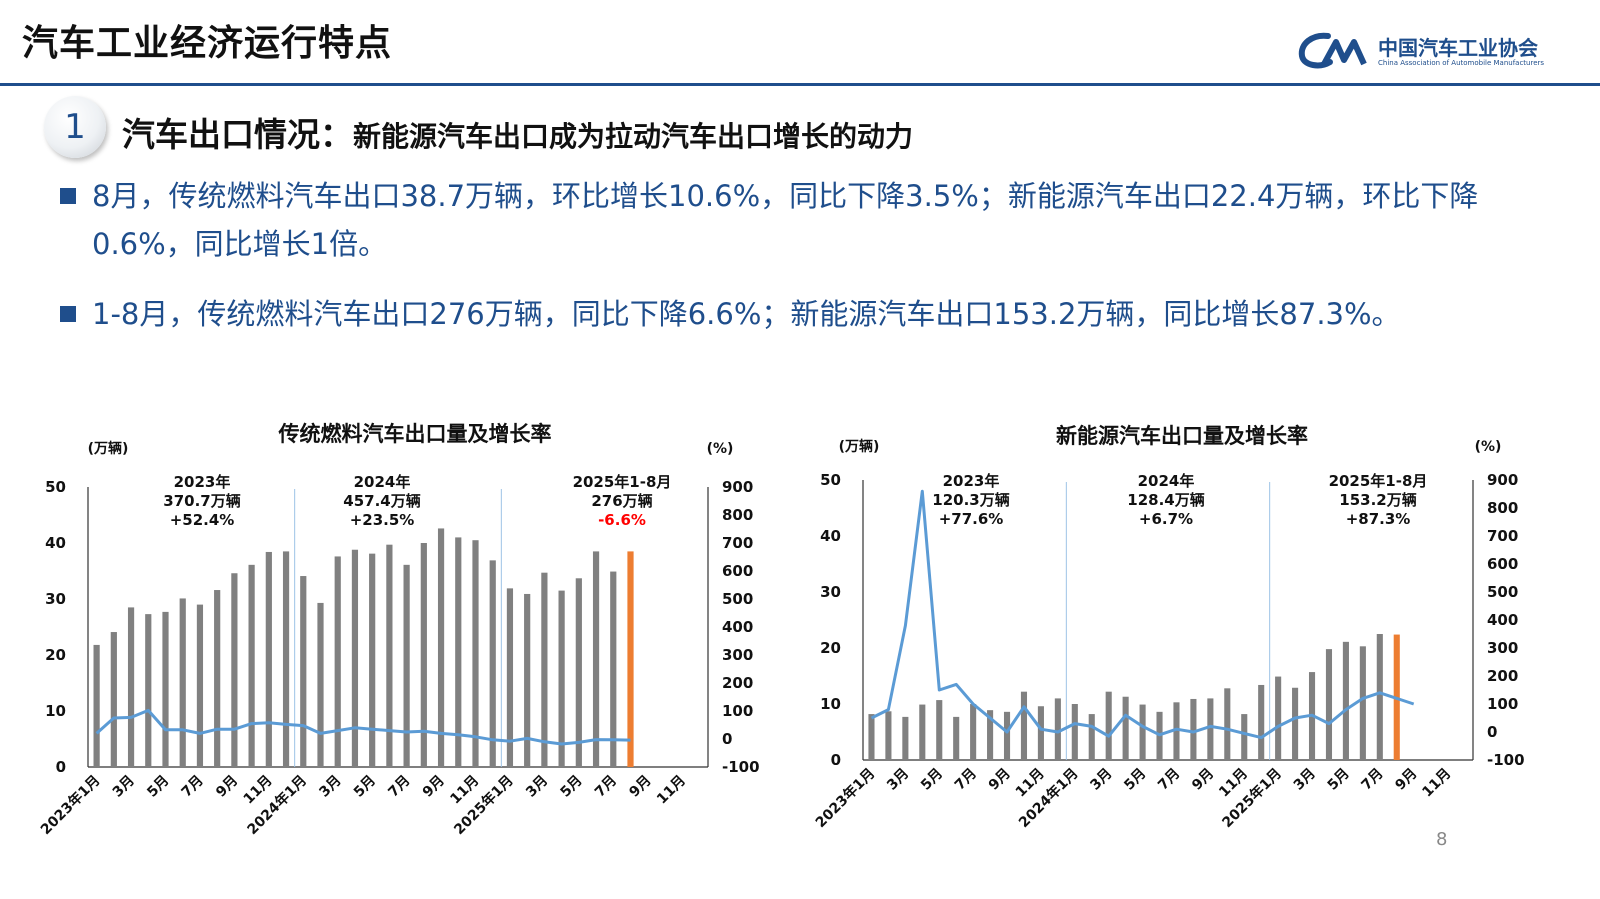  What do you see at coordinates (1492, 732) in the screenshot?
I see `y2-tick-label: 0` at bounding box center [1492, 732].